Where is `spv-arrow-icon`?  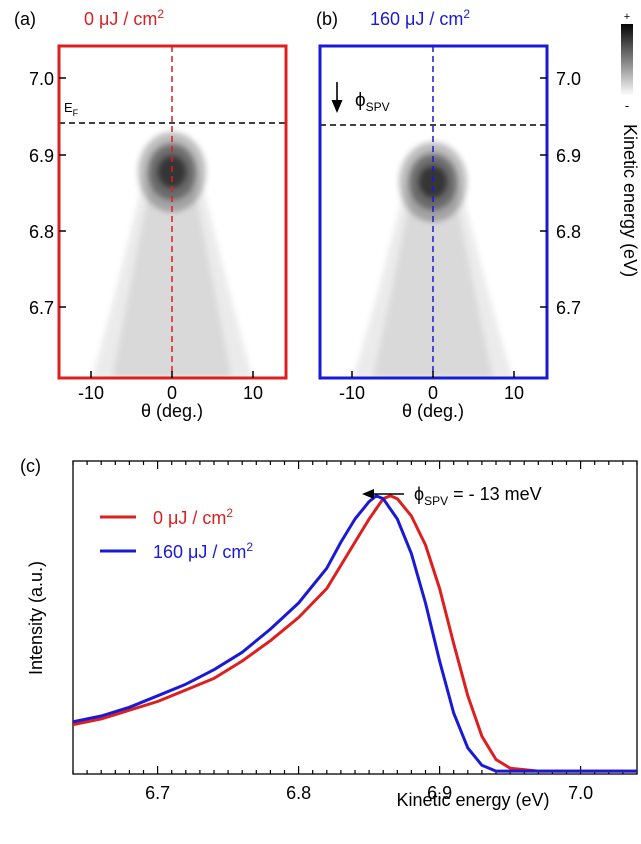 spv-arrow-icon is located at coordinates (337, 97).